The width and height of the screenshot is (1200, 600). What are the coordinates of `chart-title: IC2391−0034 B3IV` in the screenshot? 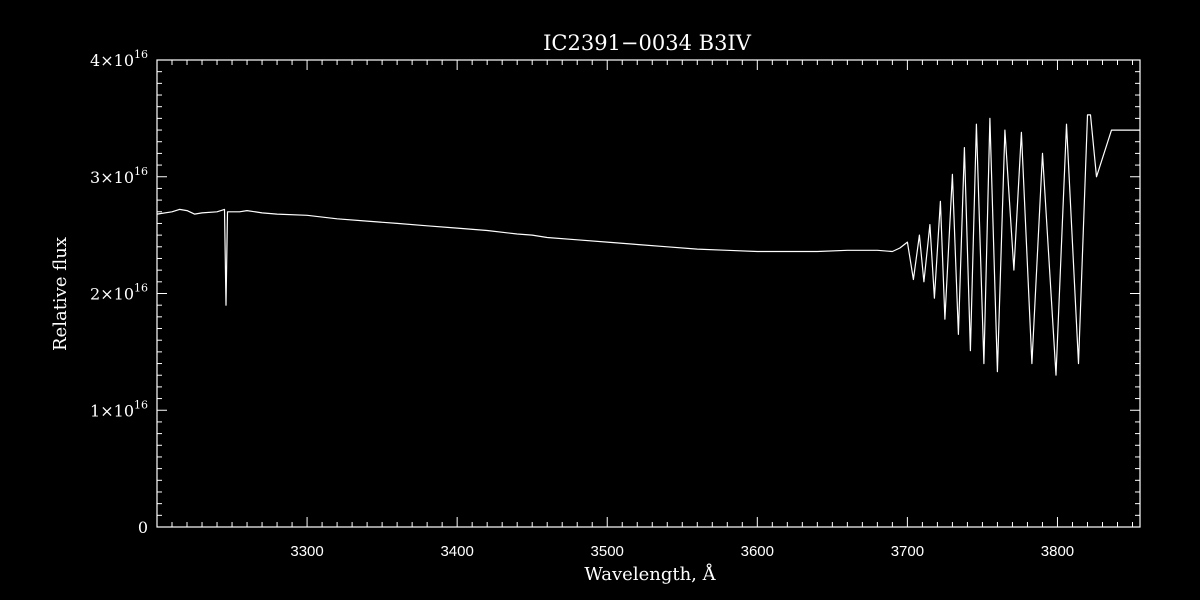 It's located at (647, 43).